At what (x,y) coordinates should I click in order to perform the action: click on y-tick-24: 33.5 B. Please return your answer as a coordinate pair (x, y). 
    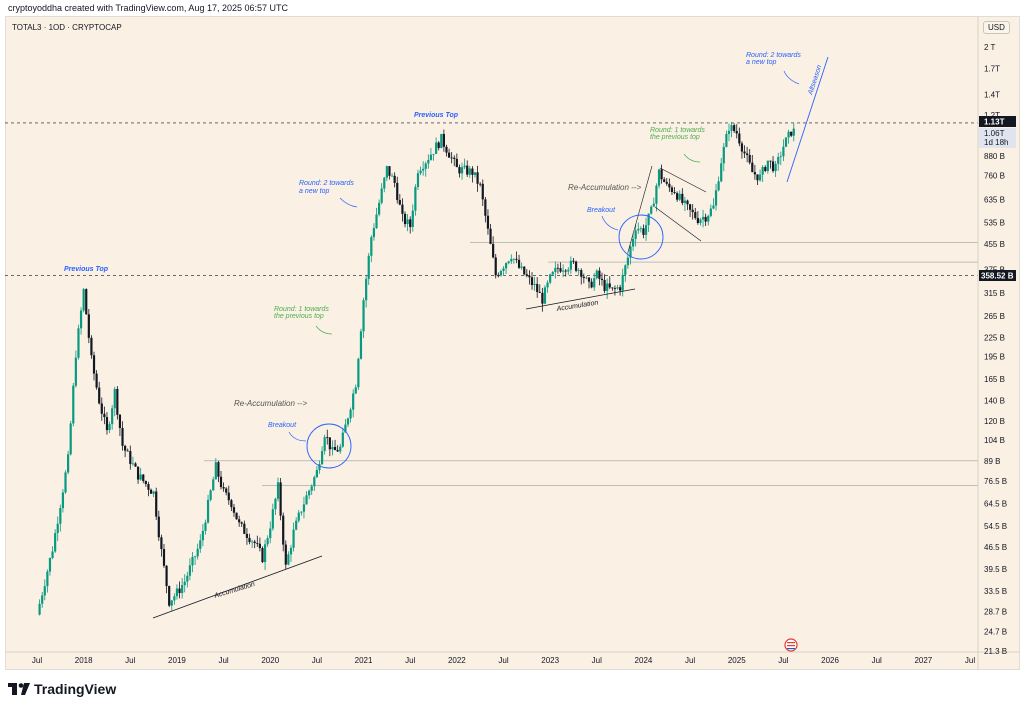
    Looking at the image, I should click on (995, 591).